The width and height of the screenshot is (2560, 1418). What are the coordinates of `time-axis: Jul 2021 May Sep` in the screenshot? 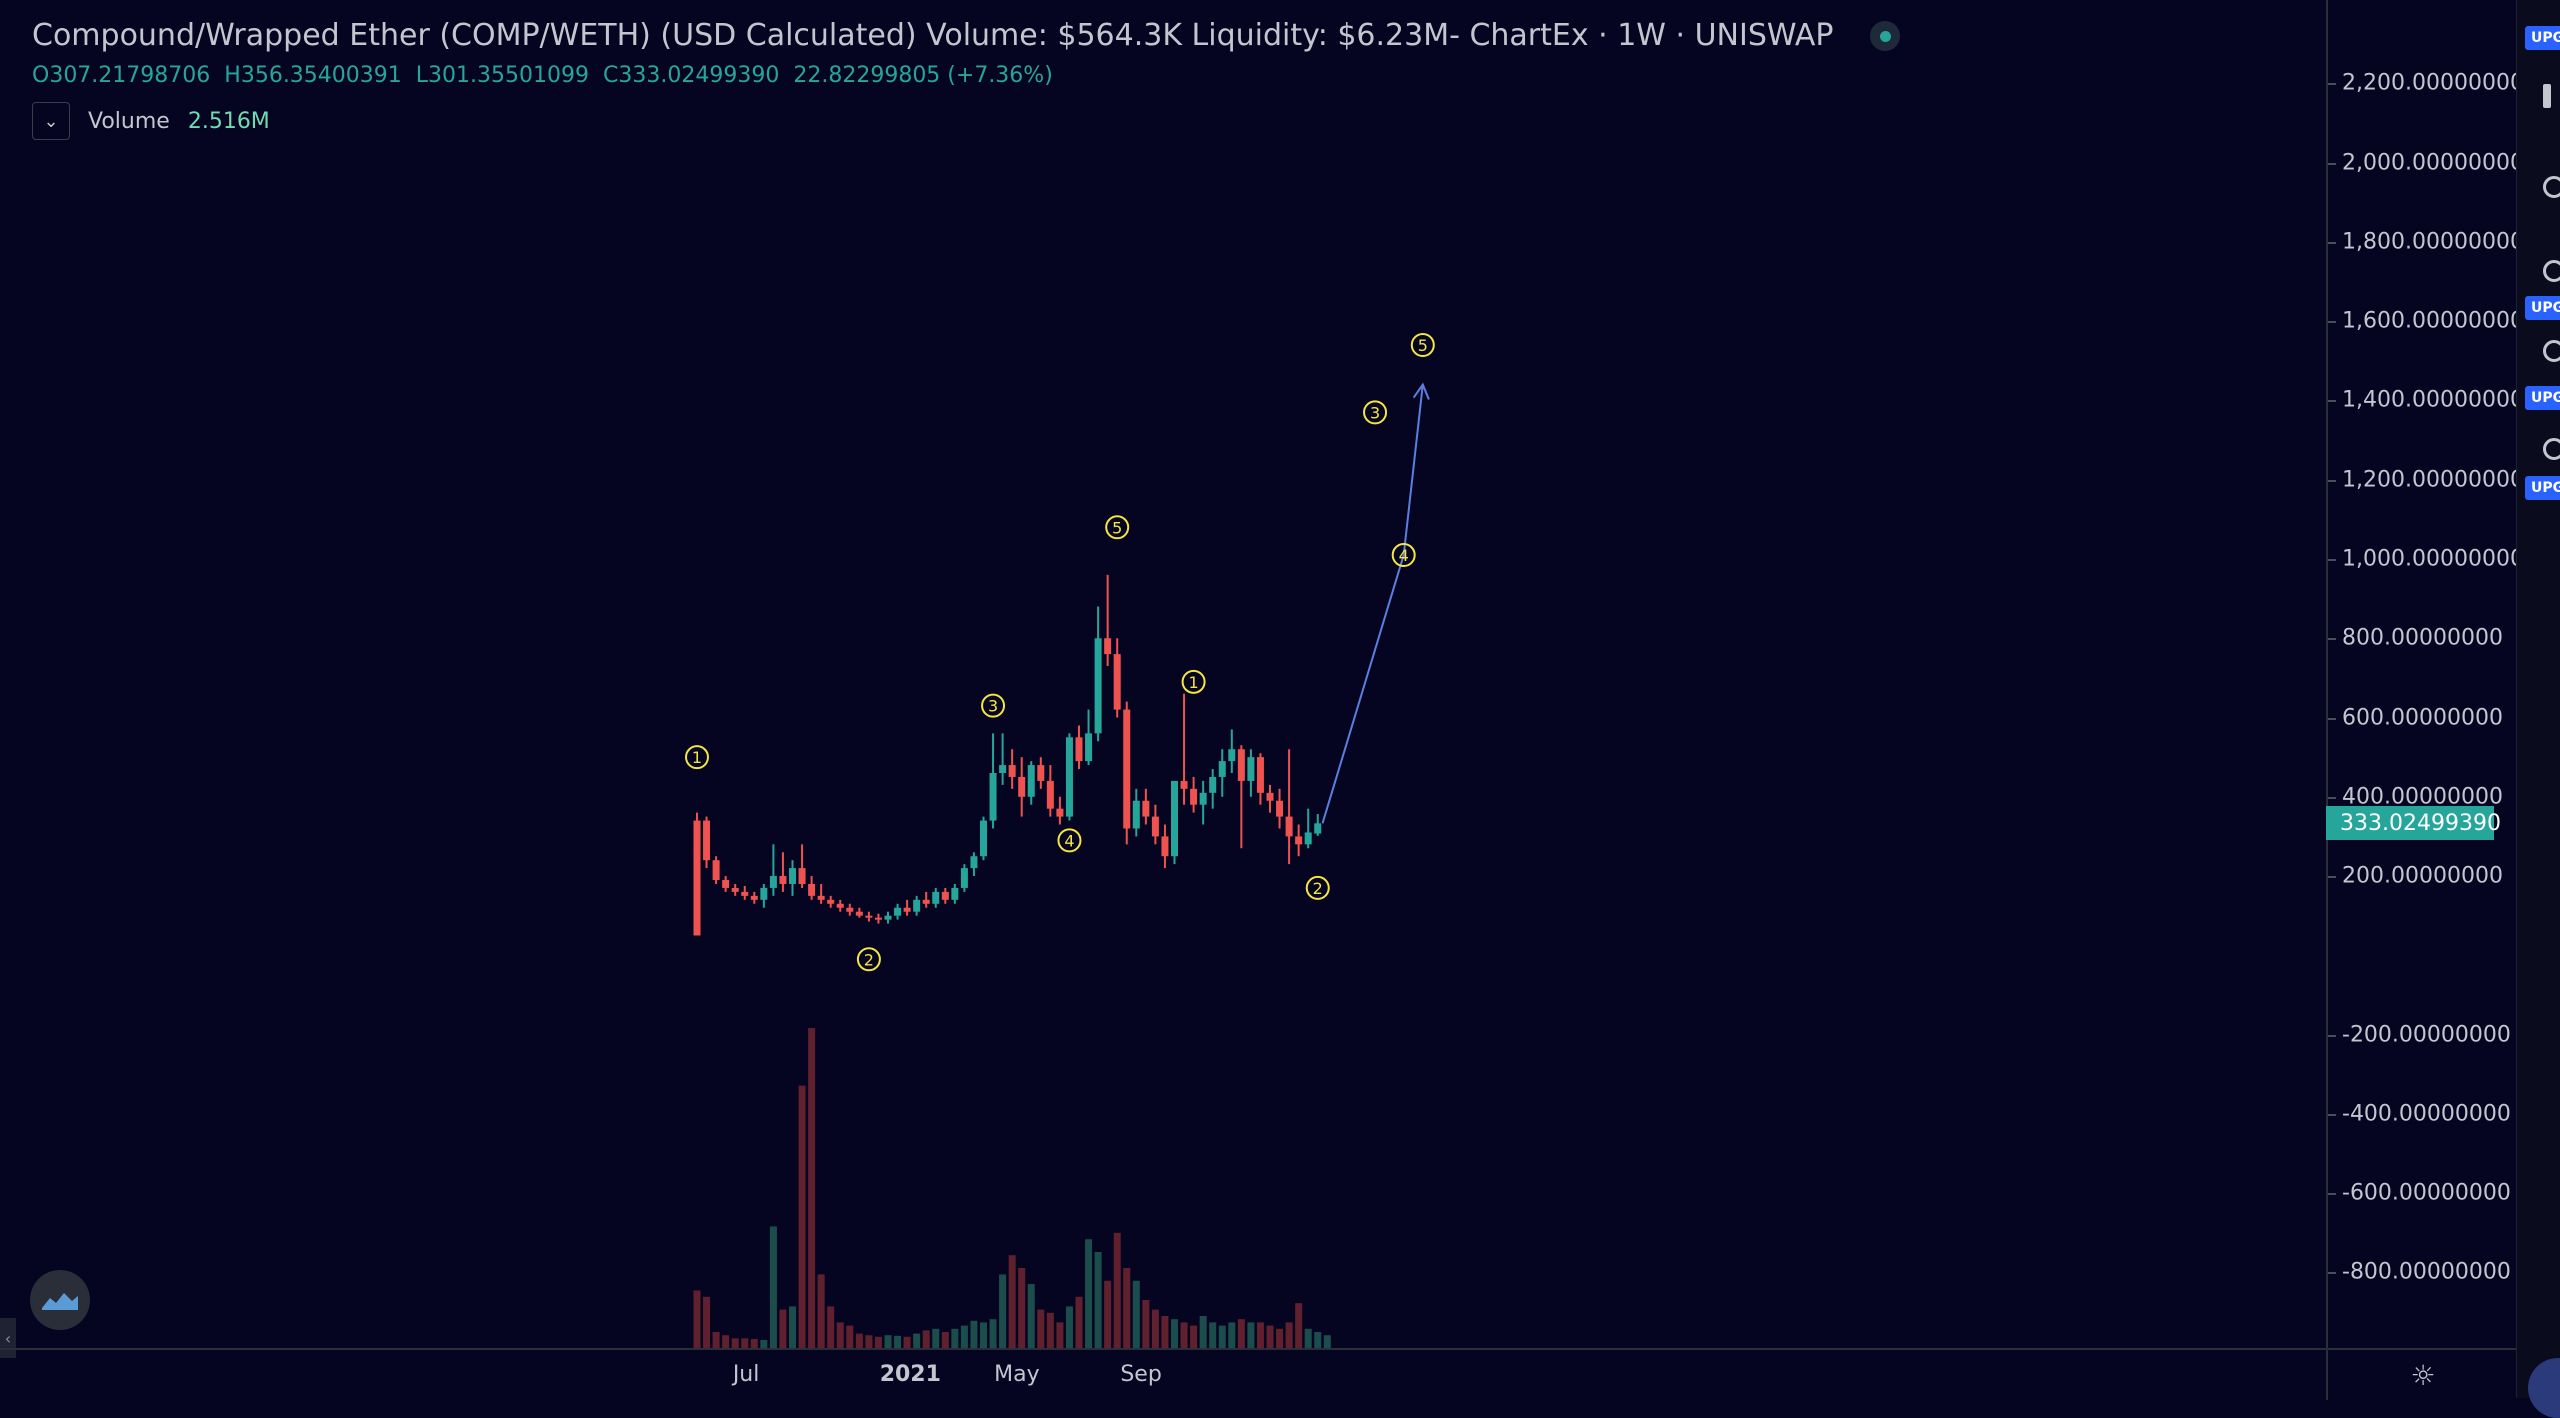 It's located at (1163, 1374).